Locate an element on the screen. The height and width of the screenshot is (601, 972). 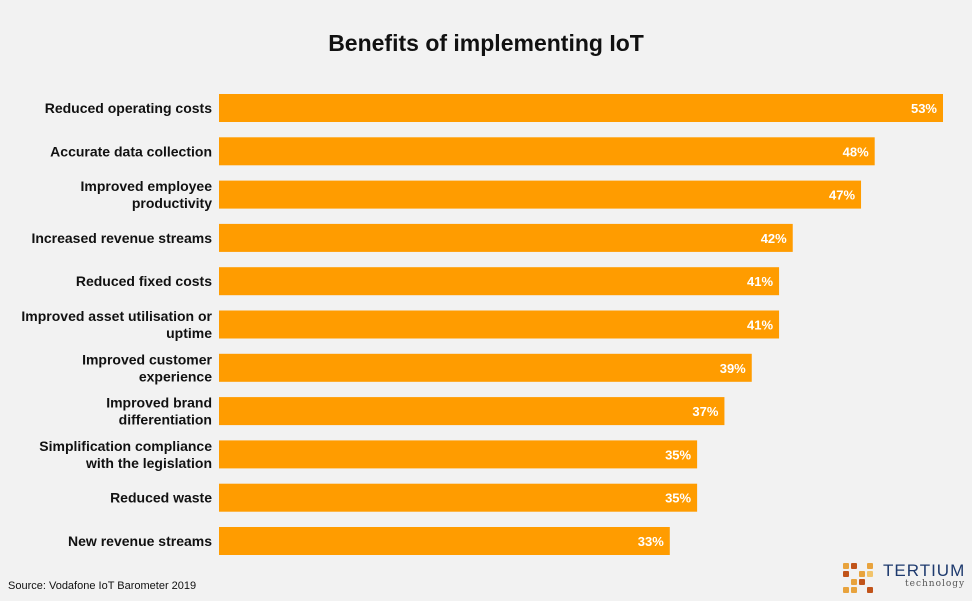
value-label-11: 33% is located at coordinates (651, 541).